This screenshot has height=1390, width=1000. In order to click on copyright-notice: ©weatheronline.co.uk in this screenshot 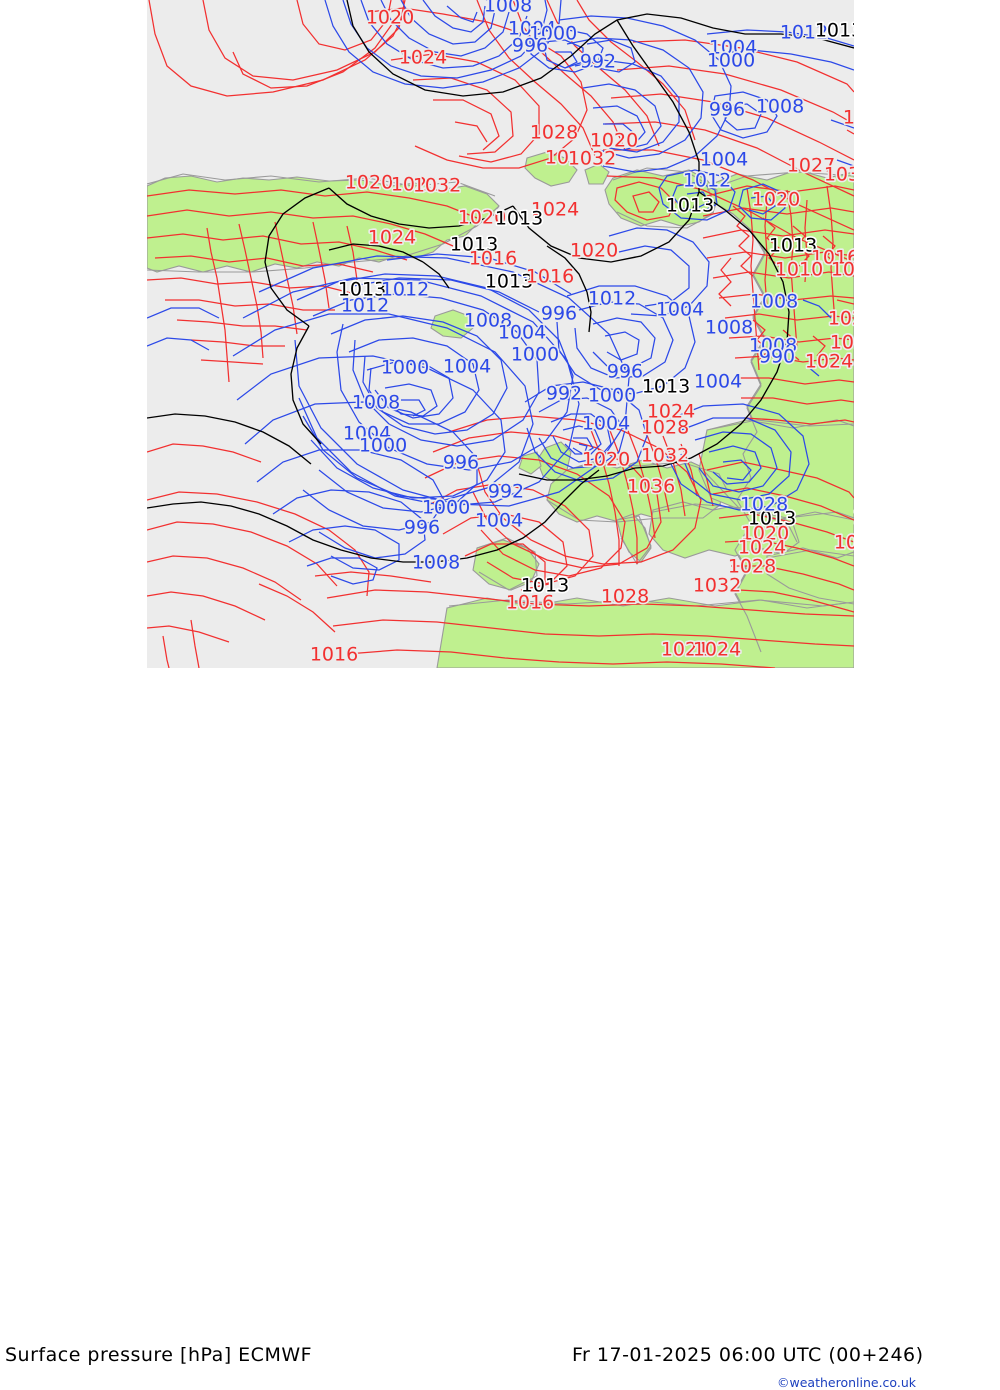, I will do `click(846, 1382)`.